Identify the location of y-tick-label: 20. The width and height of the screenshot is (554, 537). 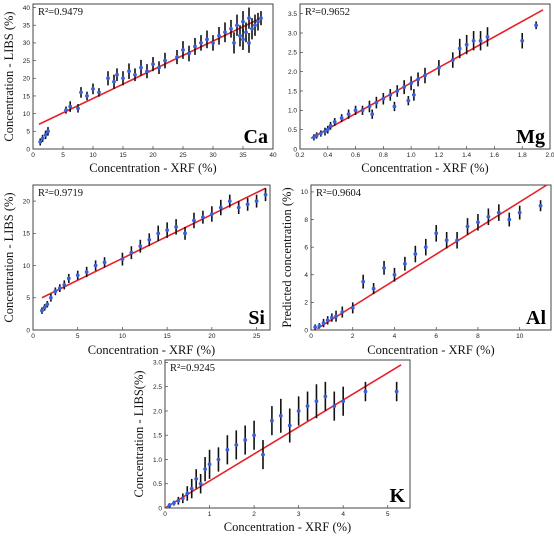
(27, 79).